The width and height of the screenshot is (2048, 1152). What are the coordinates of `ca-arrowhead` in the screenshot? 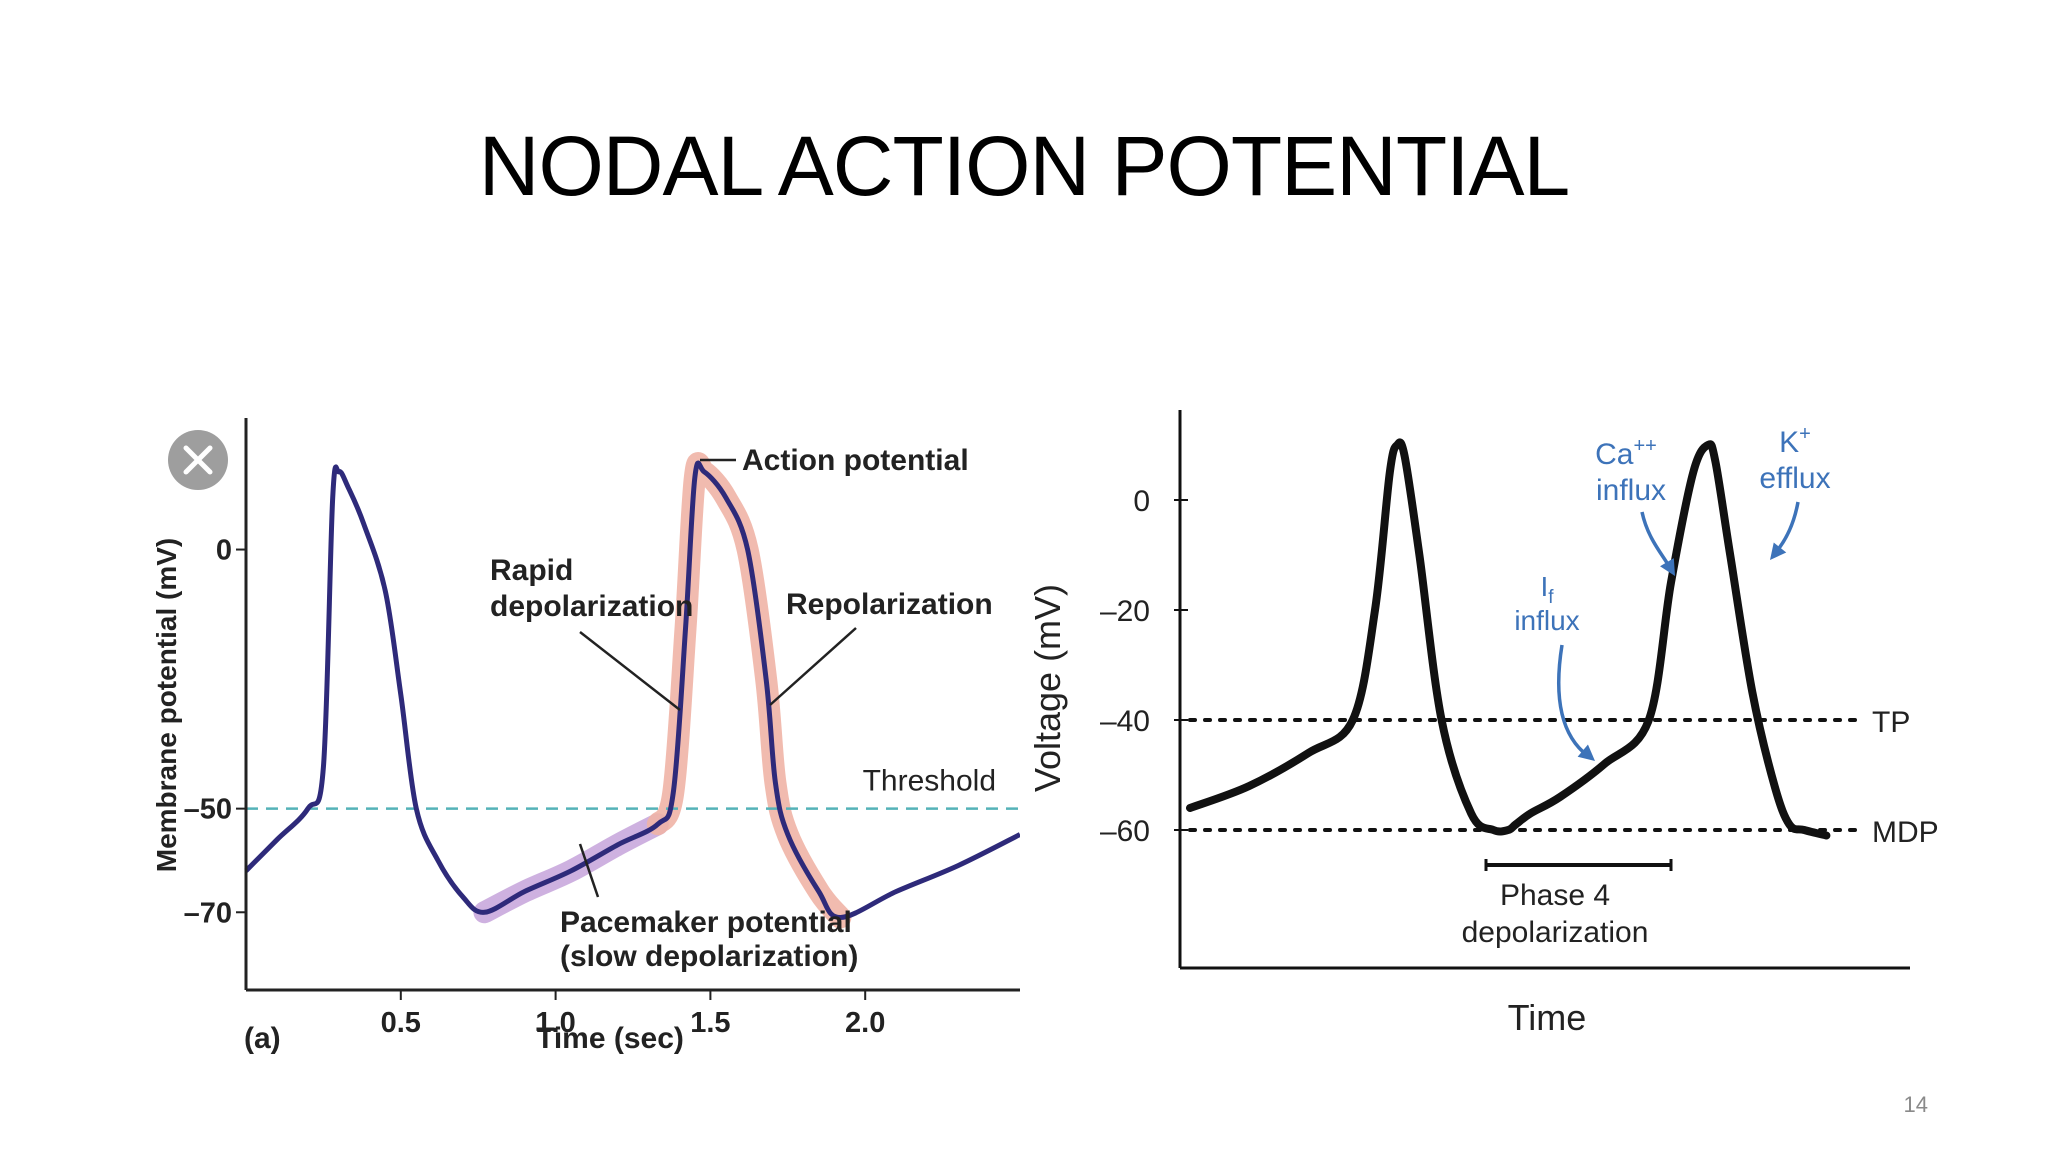 It's located at (1667, 567).